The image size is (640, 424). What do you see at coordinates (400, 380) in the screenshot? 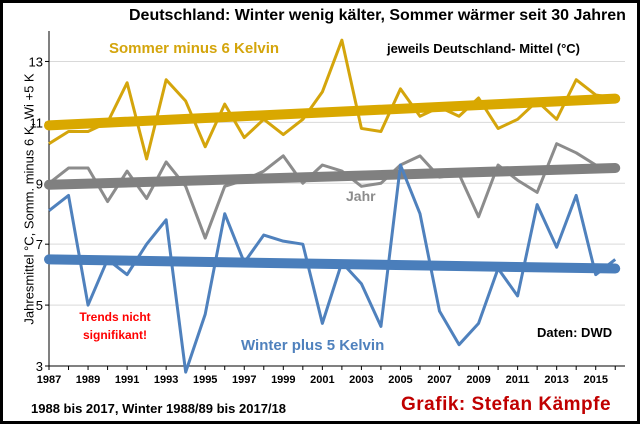
I see `x-tick-label: 2005` at bounding box center [400, 380].